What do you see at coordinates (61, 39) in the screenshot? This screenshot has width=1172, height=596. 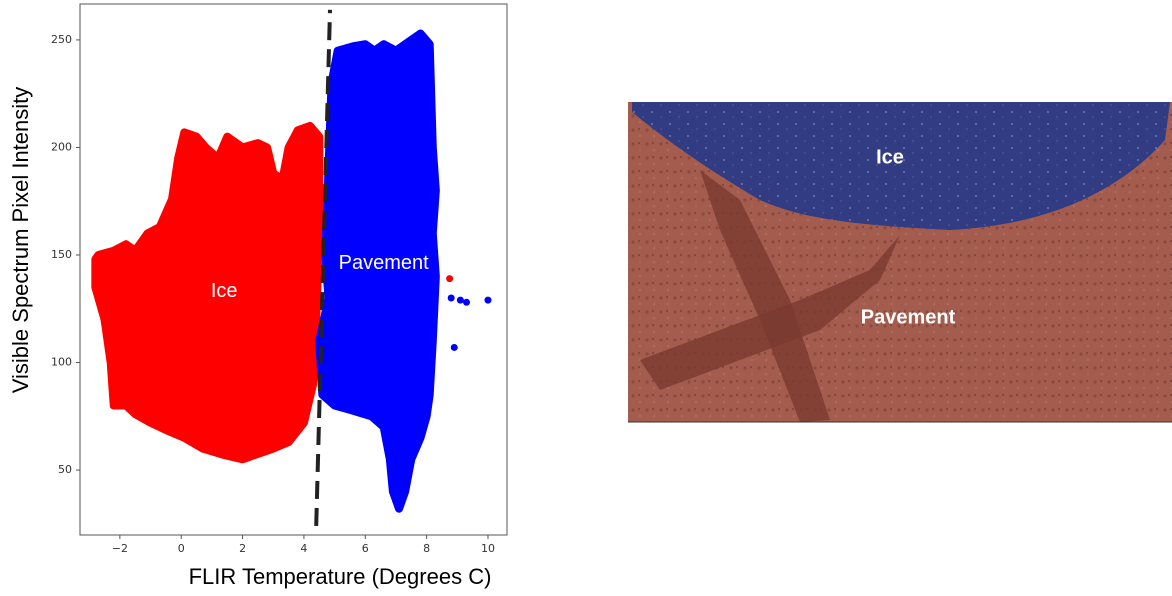 I see `y-tick-label: 250` at bounding box center [61, 39].